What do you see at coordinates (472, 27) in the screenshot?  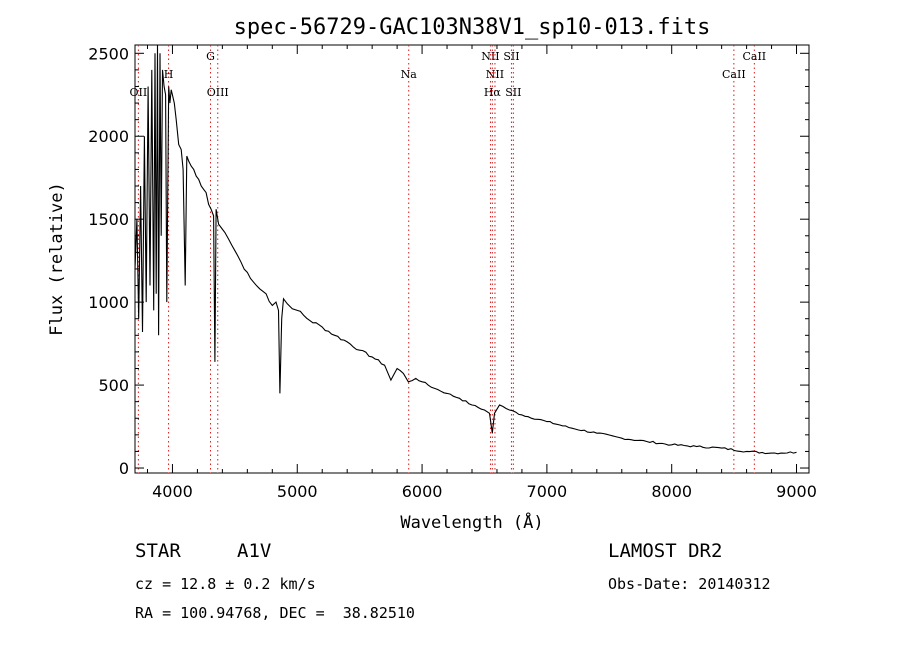 I see `chart-title: spec-56729-GAC103N38V1_sp10-013.fits` at bounding box center [472, 27].